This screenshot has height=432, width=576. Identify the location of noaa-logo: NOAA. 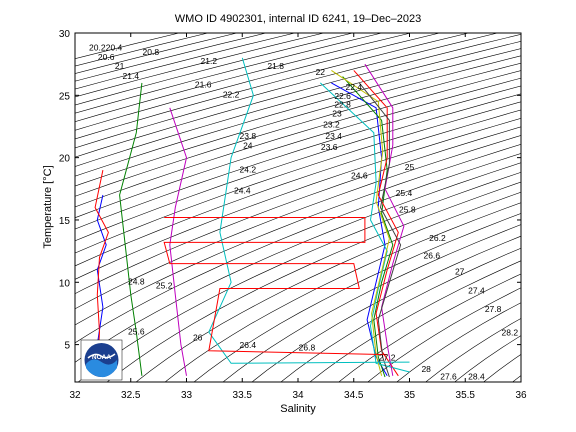
(101, 360).